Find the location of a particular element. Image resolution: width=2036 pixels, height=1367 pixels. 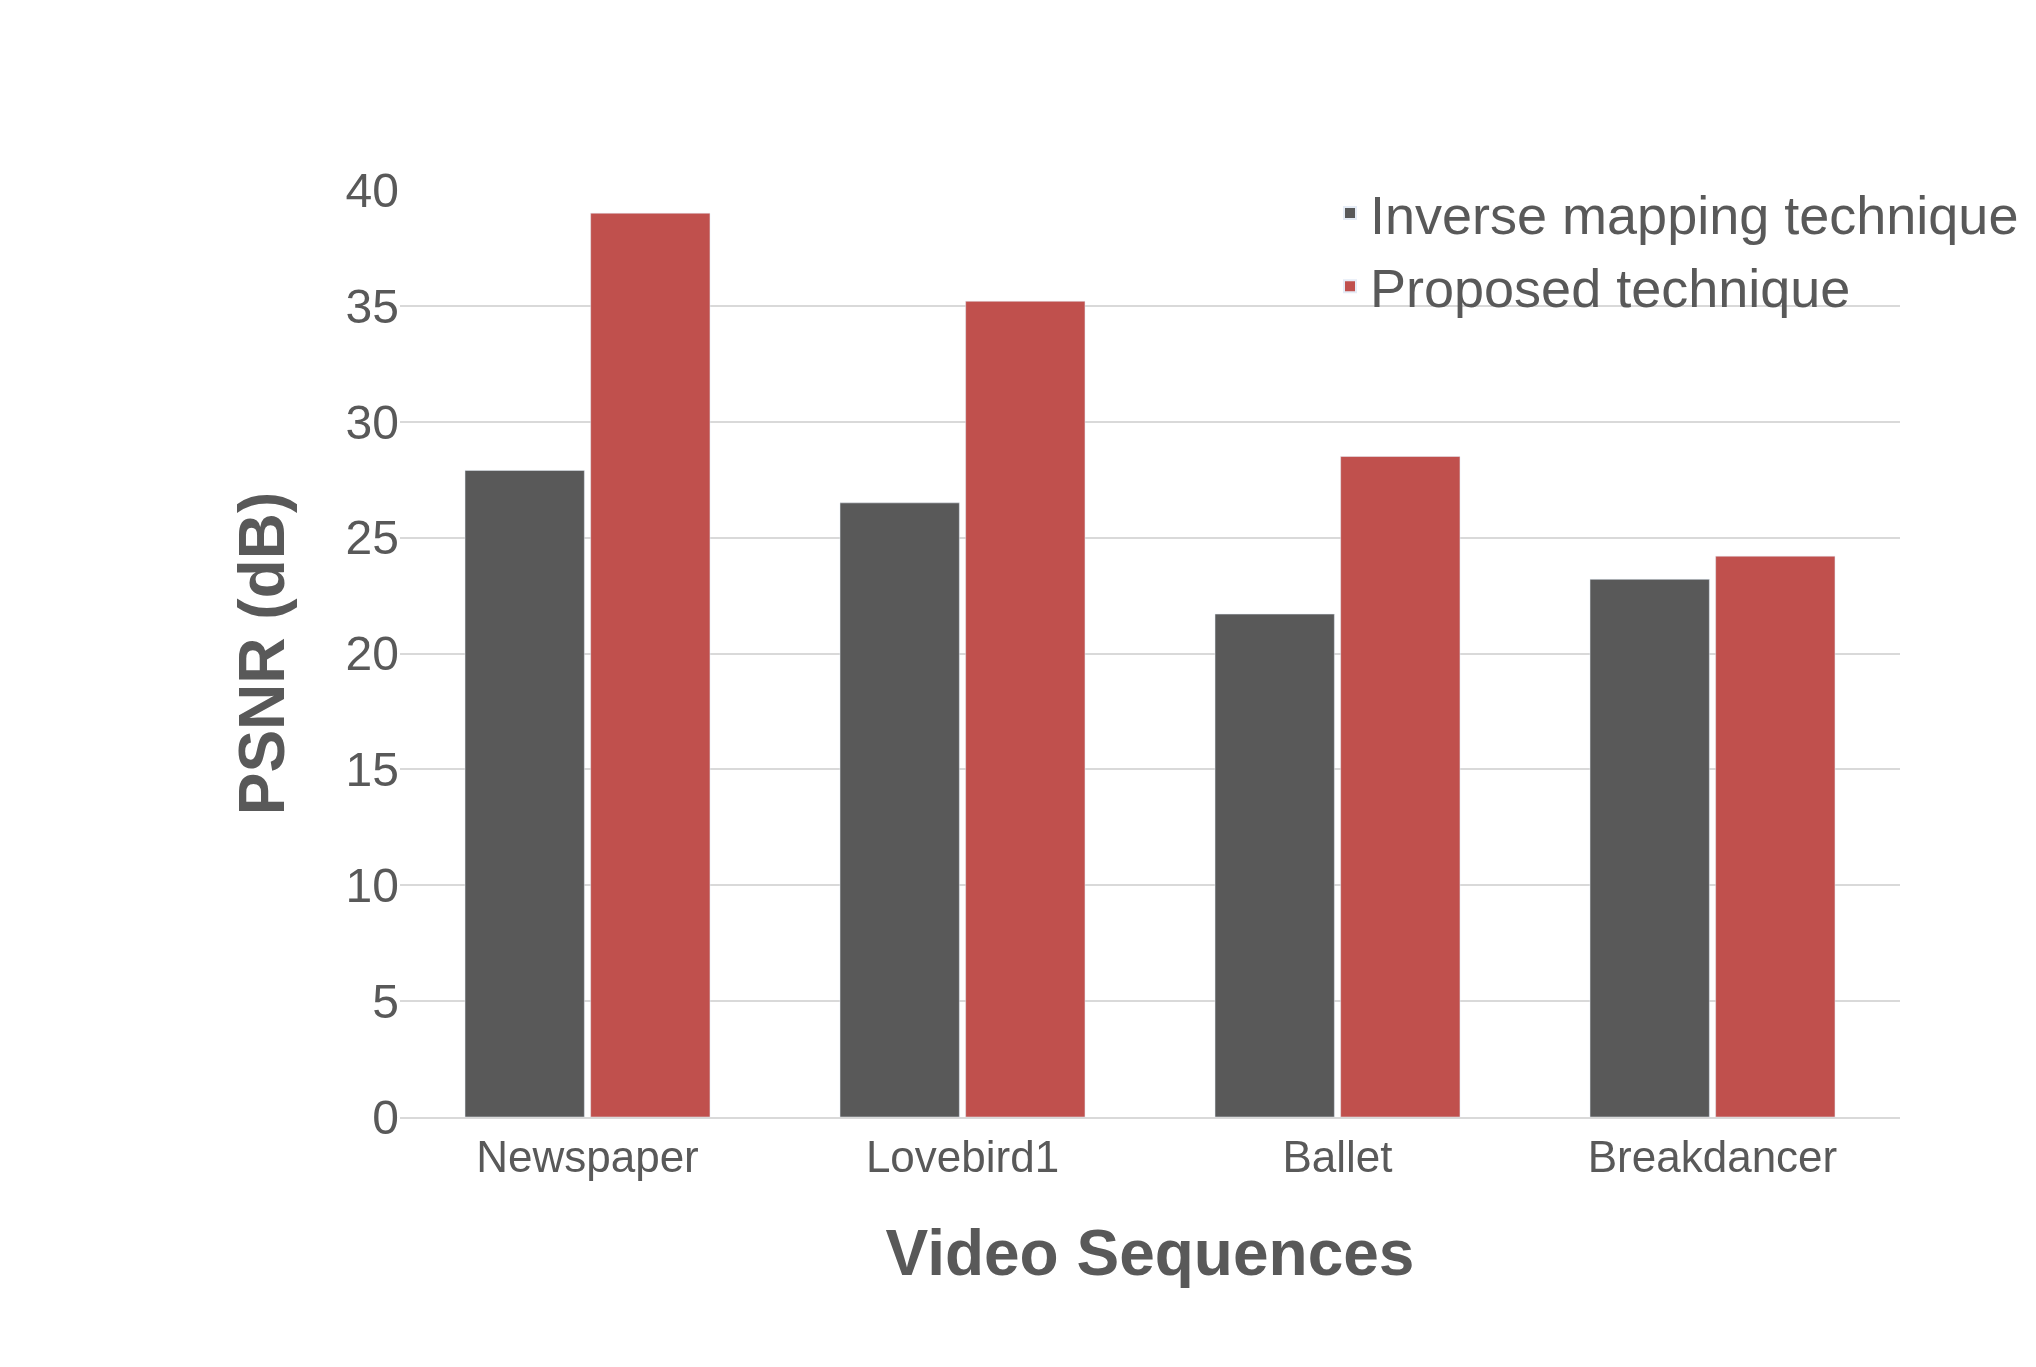

x-tick-label: Ballet is located at coordinates (1337, 1156).